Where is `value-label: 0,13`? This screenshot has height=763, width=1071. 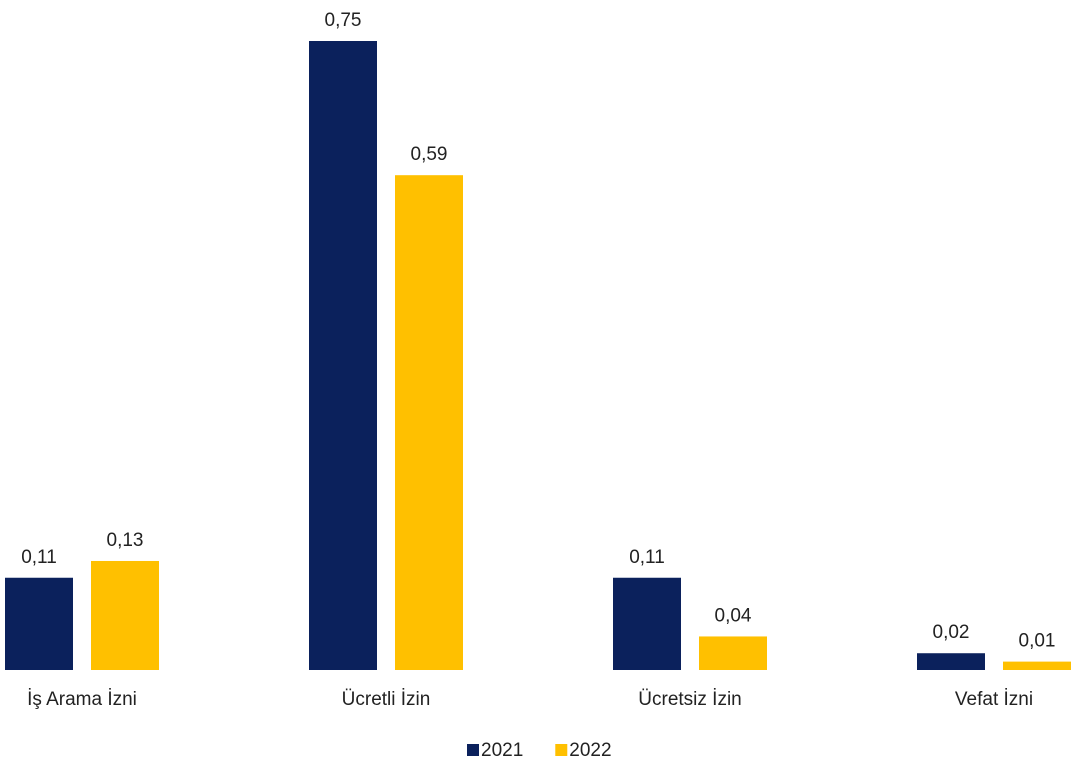
value-label: 0,13 is located at coordinates (125, 540).